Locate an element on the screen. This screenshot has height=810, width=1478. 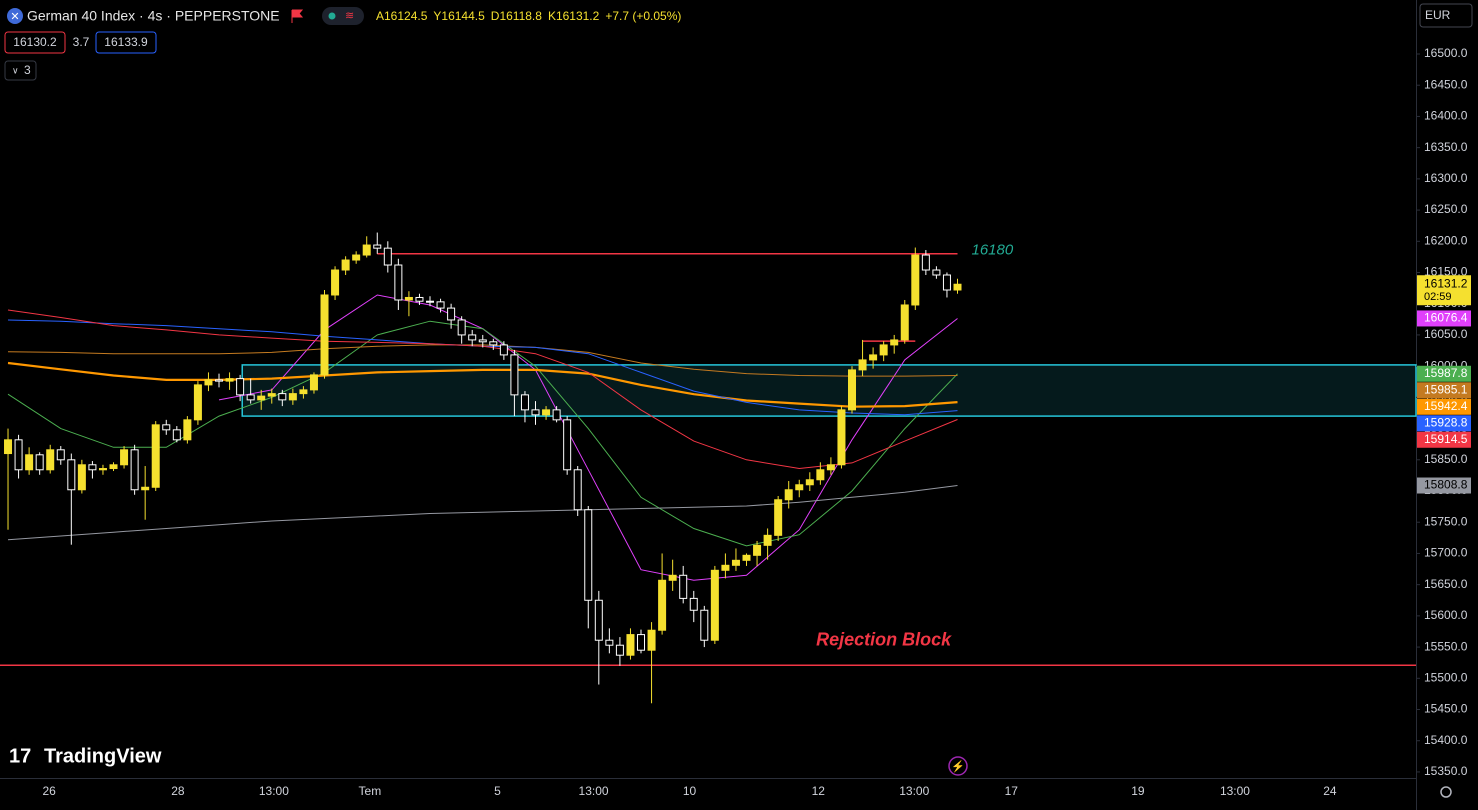
x-tick-label: 28 is located at coordinates (178, 791).